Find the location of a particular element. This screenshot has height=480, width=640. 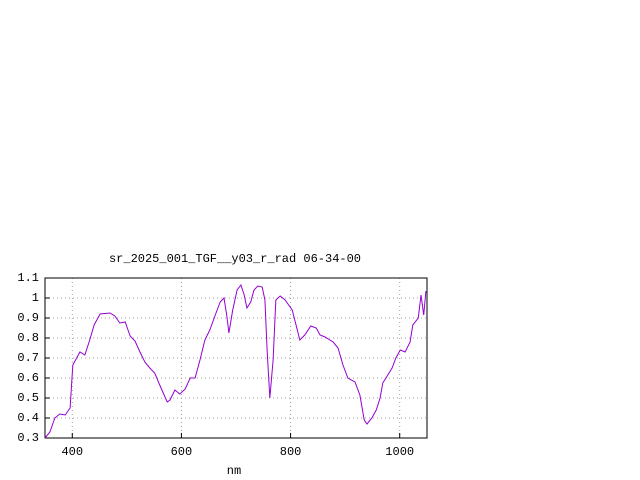

chart-title: sr_2025_001_TGF__y03_r_rad 06-34-00 is located at coordinates (235, 259).